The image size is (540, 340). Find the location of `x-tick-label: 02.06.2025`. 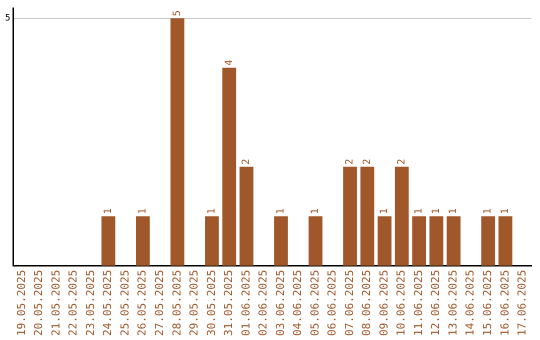

x-tick-label: 02.06.2025 is located at coordinates (263, 303).